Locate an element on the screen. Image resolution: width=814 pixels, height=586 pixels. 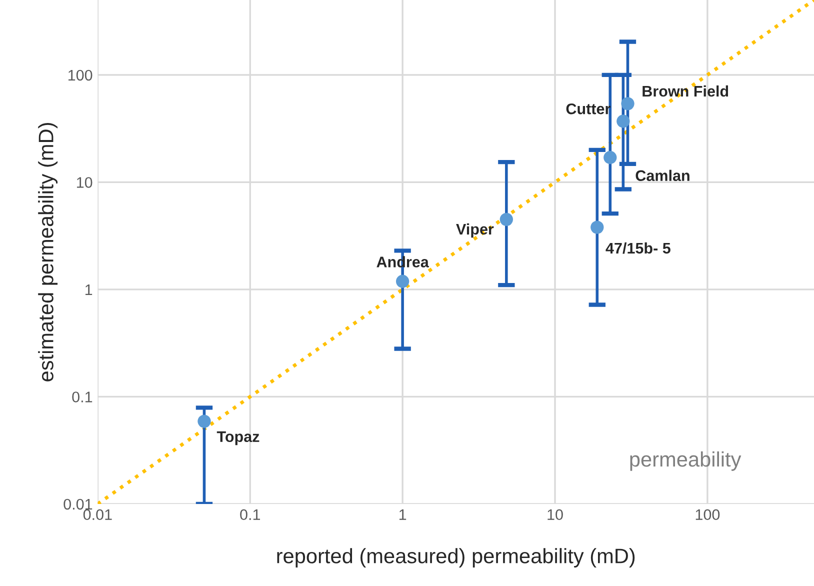
x-axis-title: reported (measured) permeability (mD) is located at coordinates (456, 558).